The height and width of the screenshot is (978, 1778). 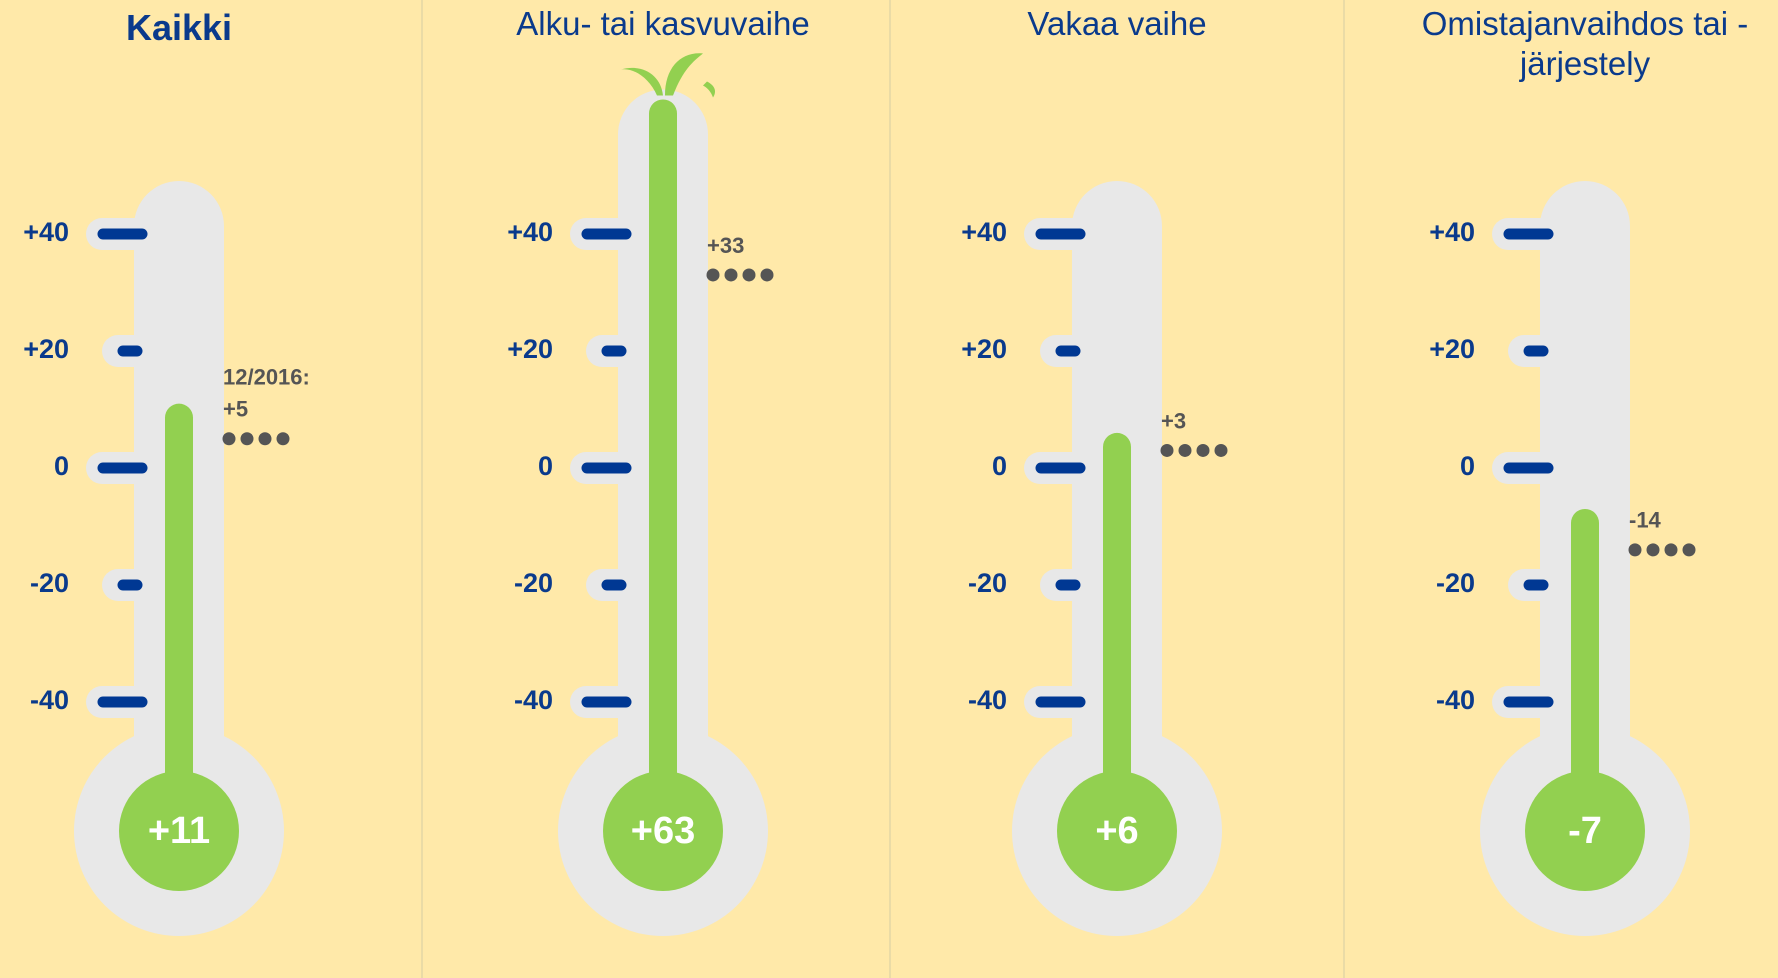 I want to click on value-label: +11, so click(x=179, y=831).